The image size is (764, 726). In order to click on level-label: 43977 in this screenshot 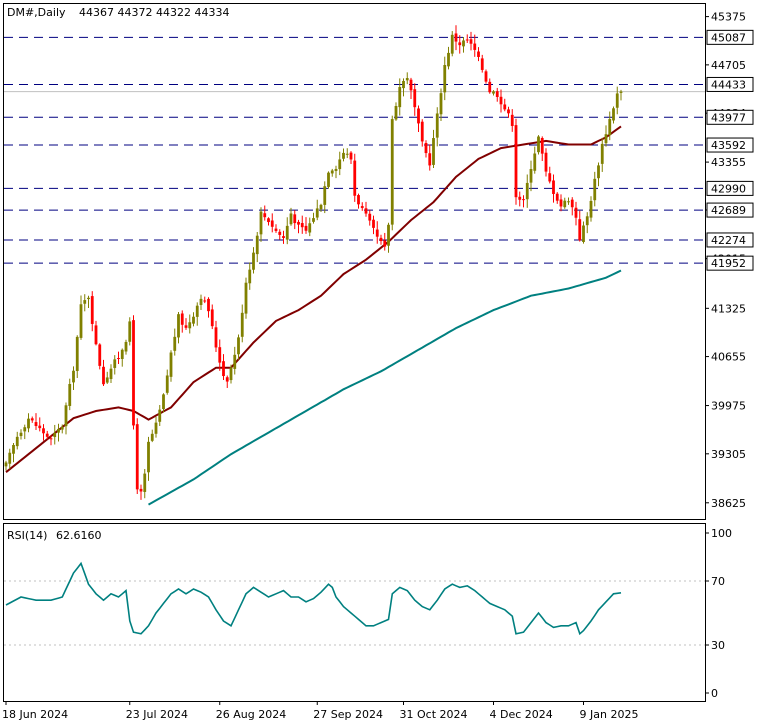, I will do `click(728, 117)`.